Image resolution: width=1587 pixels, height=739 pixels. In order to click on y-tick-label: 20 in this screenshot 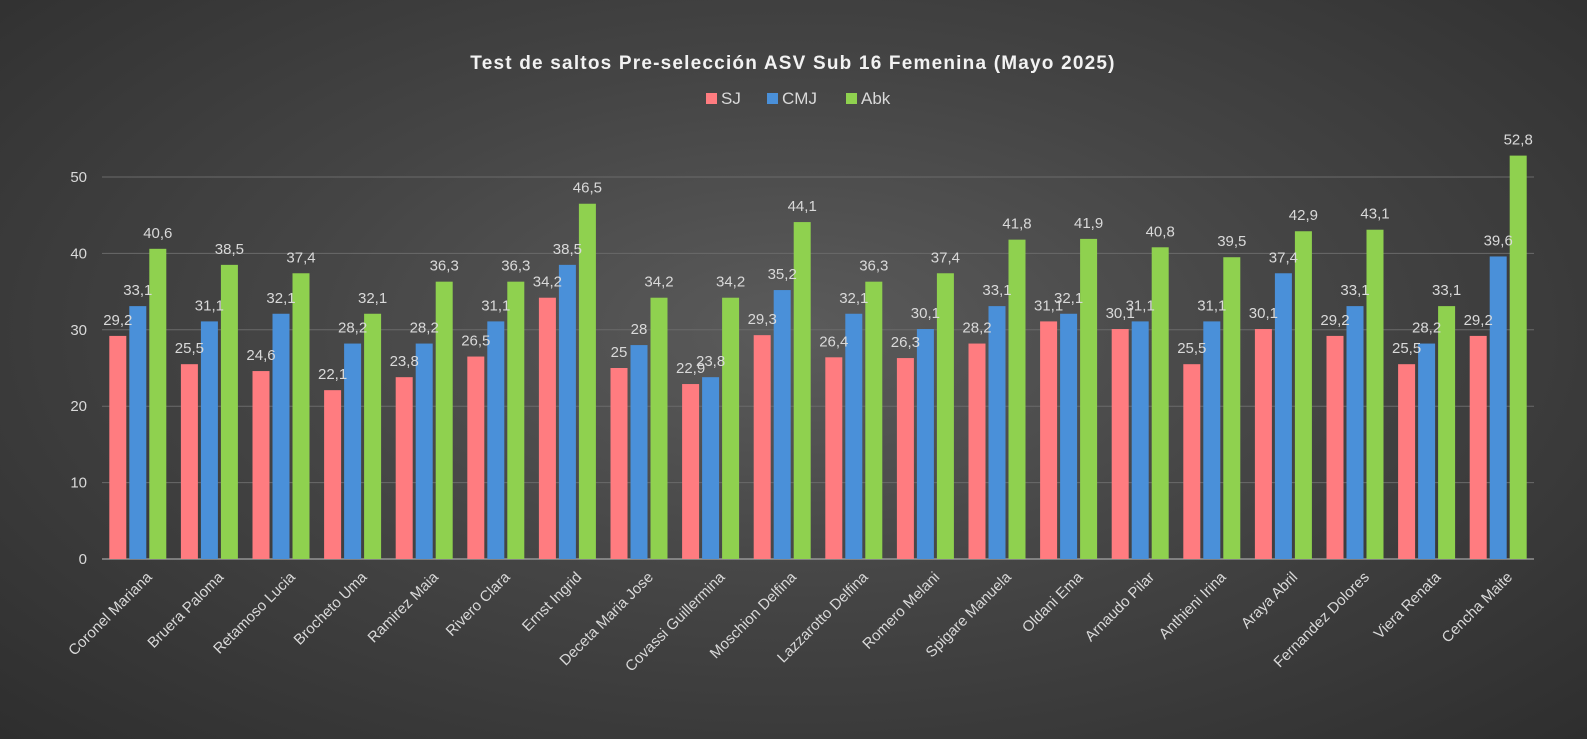, I will do `click(78, 406)`.